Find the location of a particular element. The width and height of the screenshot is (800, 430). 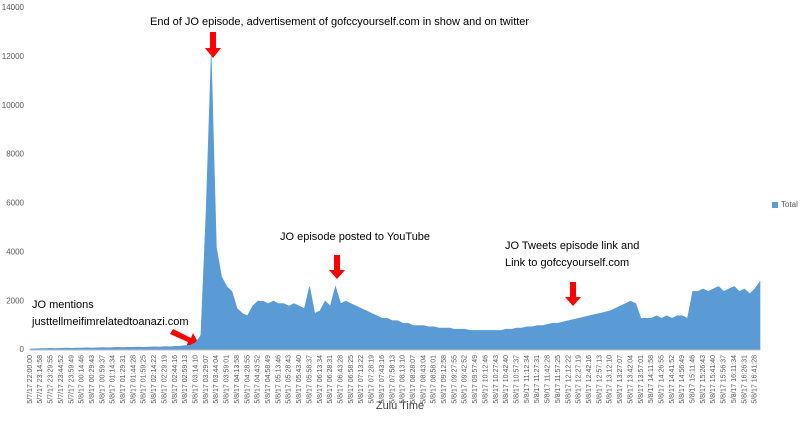

x-tick-label: 5/8/17 09:12:58 is located at coordinates (444, 379).